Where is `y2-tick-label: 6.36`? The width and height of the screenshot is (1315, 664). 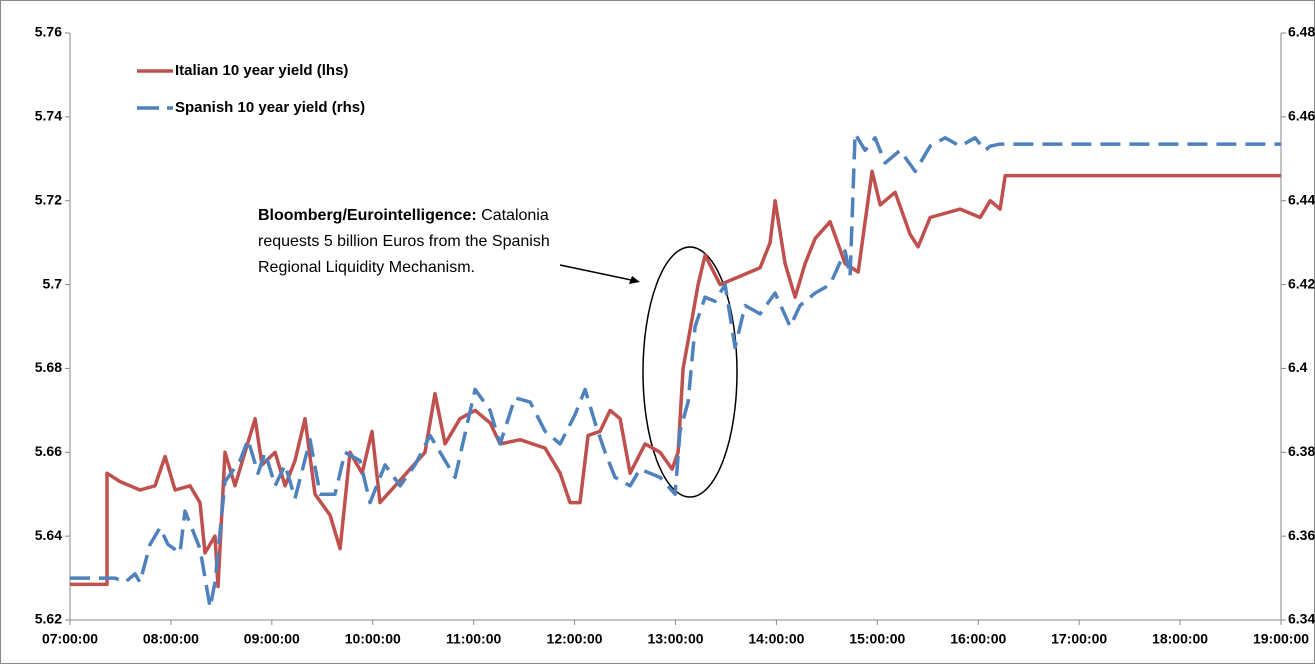
y2-tick-label: 6.36 is located at coordinates (1301, 535).